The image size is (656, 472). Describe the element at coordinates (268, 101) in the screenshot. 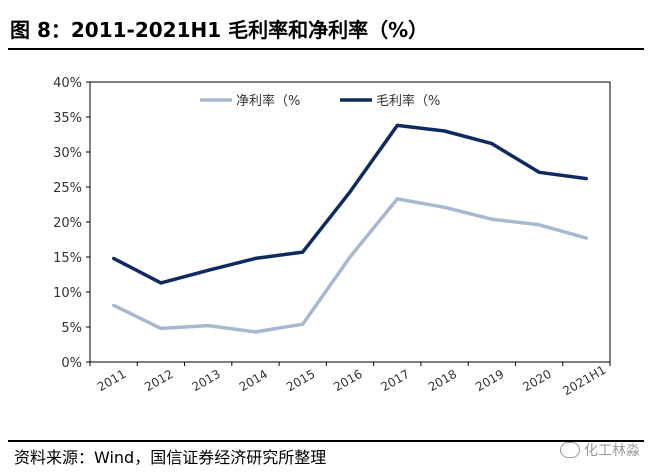

I see `legend-label: 净利率（%` at that location.